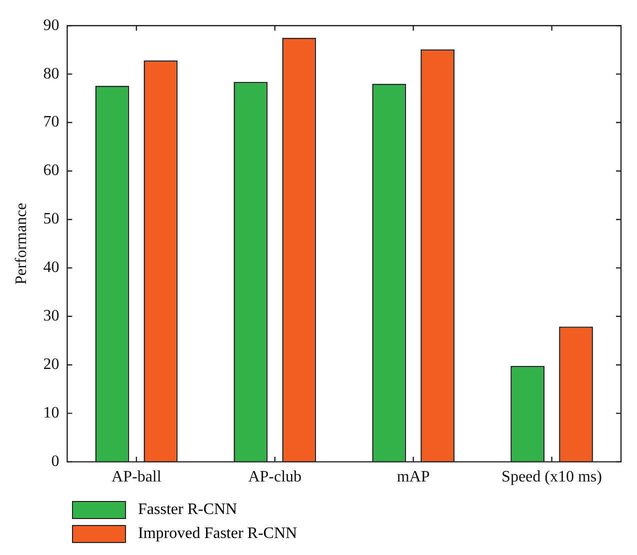  I want to click on legend-label: Improved Faster R-CNN, so click(218, 534).